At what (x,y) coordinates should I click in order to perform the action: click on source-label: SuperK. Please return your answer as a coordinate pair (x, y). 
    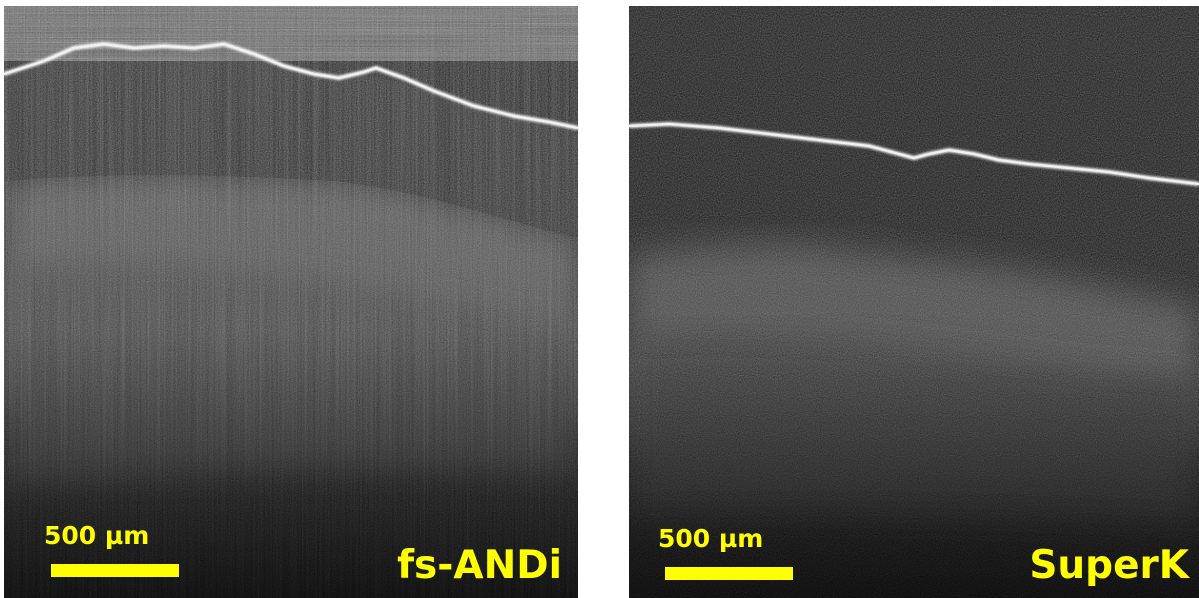
    Looking at the image, I should click on (1109, 565).